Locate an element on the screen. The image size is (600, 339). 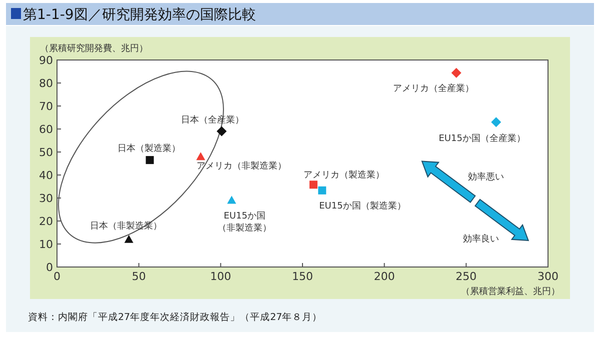
y-tick-label: 40 is located at coordinates (46, 175).